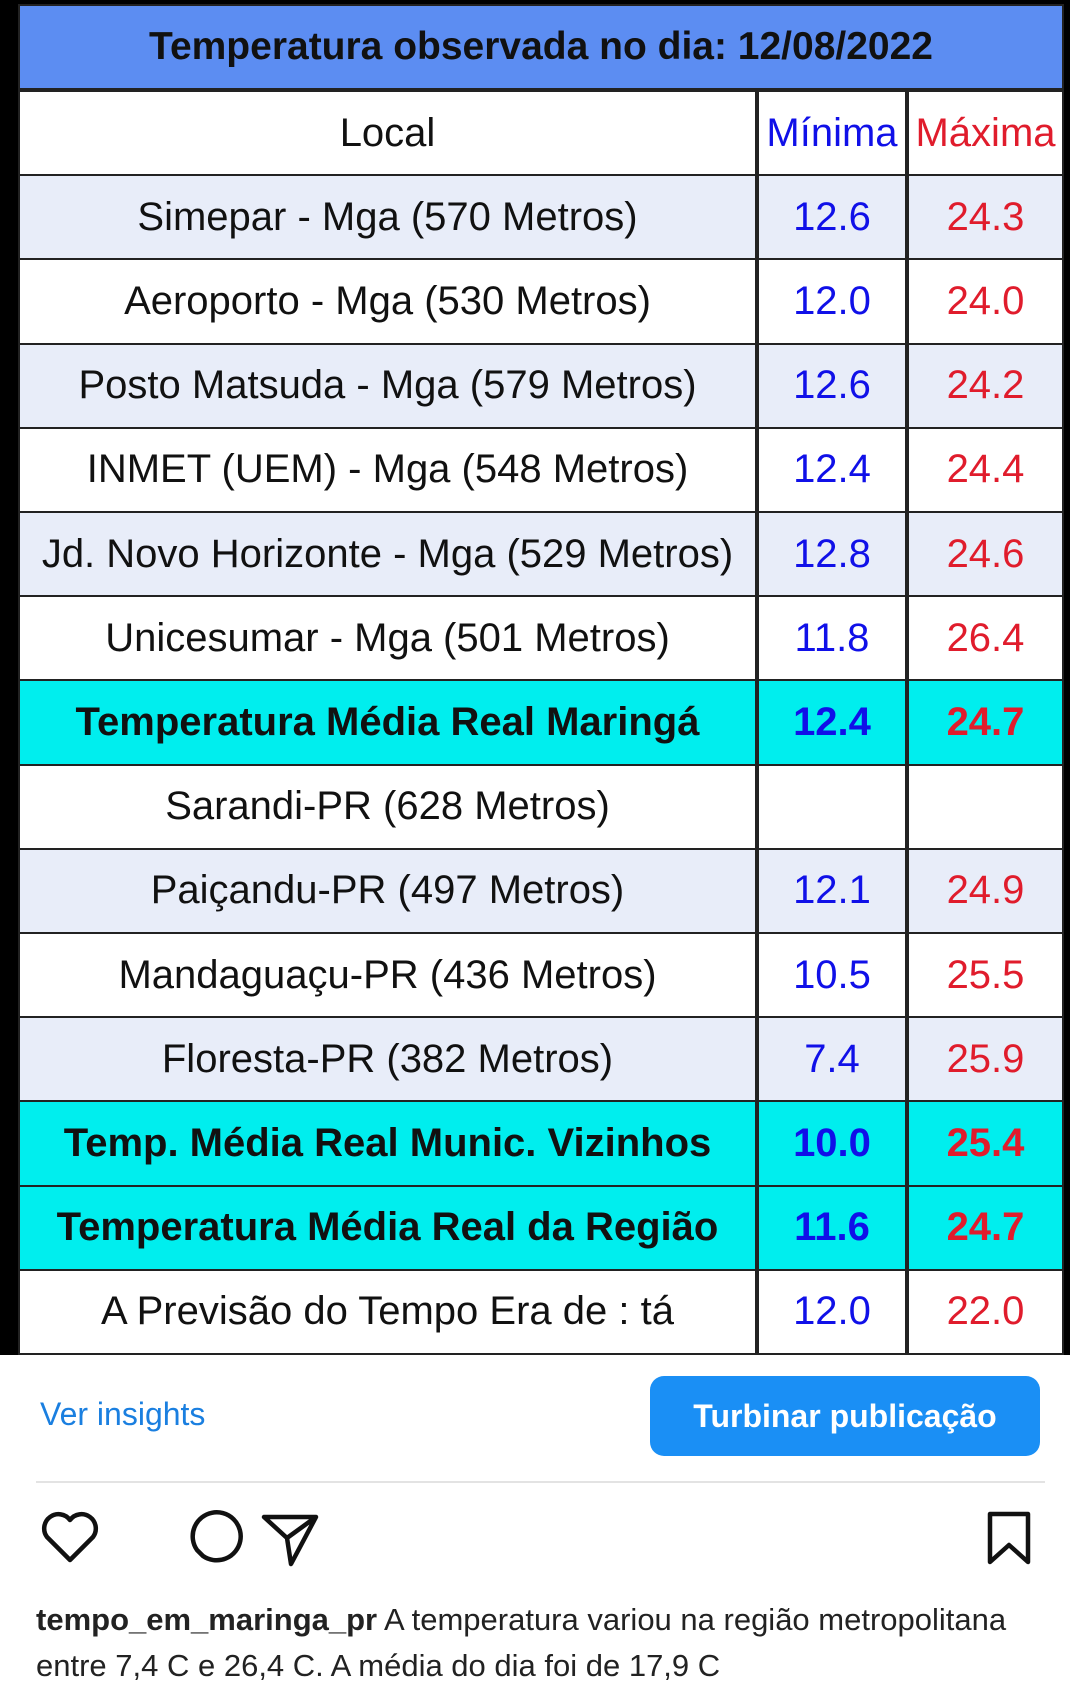 The width and height of the screenshot is (1070, 1701). I want to click on min-cell: 7.4, so click(832, 1059).